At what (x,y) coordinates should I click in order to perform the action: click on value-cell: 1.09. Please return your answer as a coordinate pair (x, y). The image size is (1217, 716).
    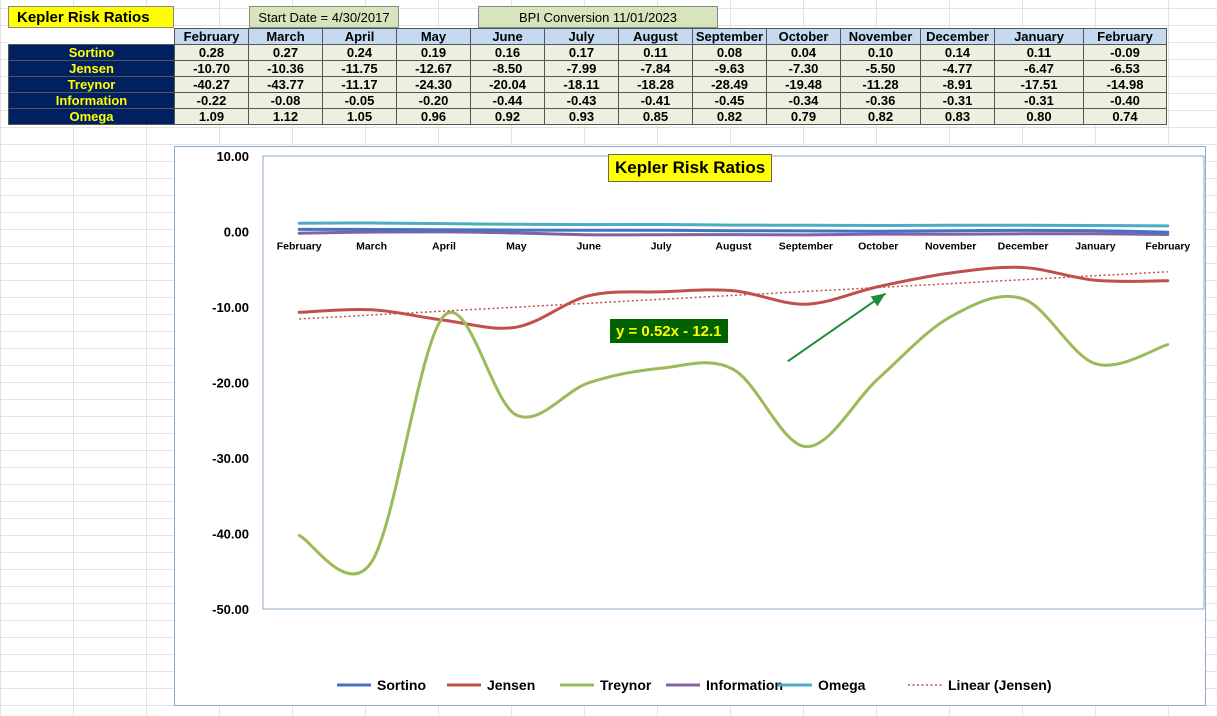
    Looking at the image, I should click on (211, 116).